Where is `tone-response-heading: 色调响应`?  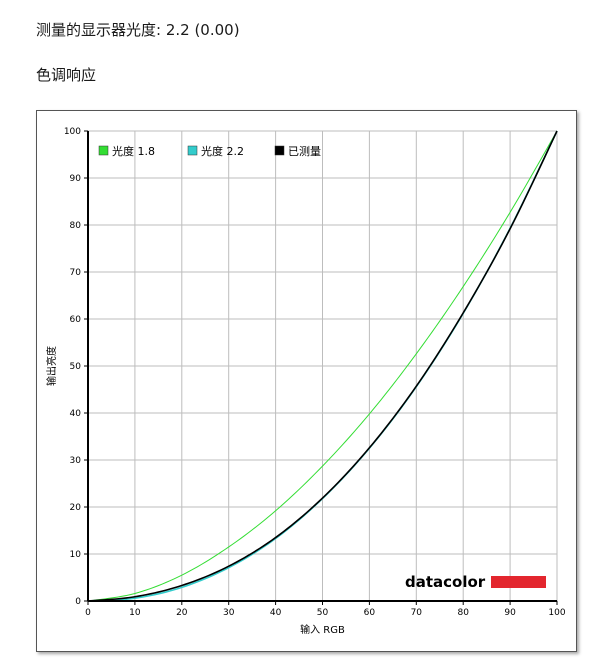 tone-response-heading: 色调响应 is located at coordinates (66, 75).